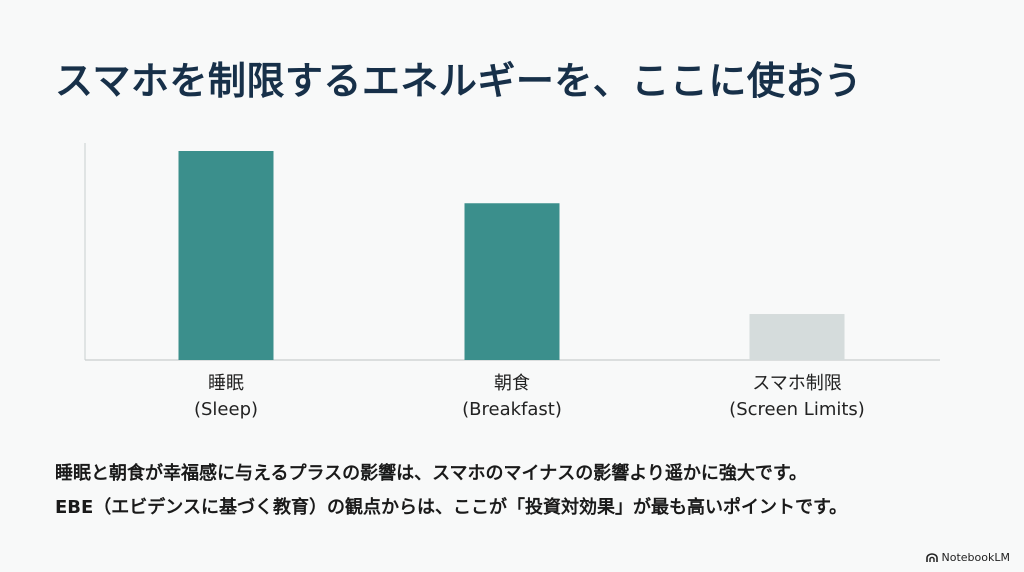 The height and width of the screenshot is (572, 1024). I want to click on x-tick-label-line: 睡眠, so click(226, 383).